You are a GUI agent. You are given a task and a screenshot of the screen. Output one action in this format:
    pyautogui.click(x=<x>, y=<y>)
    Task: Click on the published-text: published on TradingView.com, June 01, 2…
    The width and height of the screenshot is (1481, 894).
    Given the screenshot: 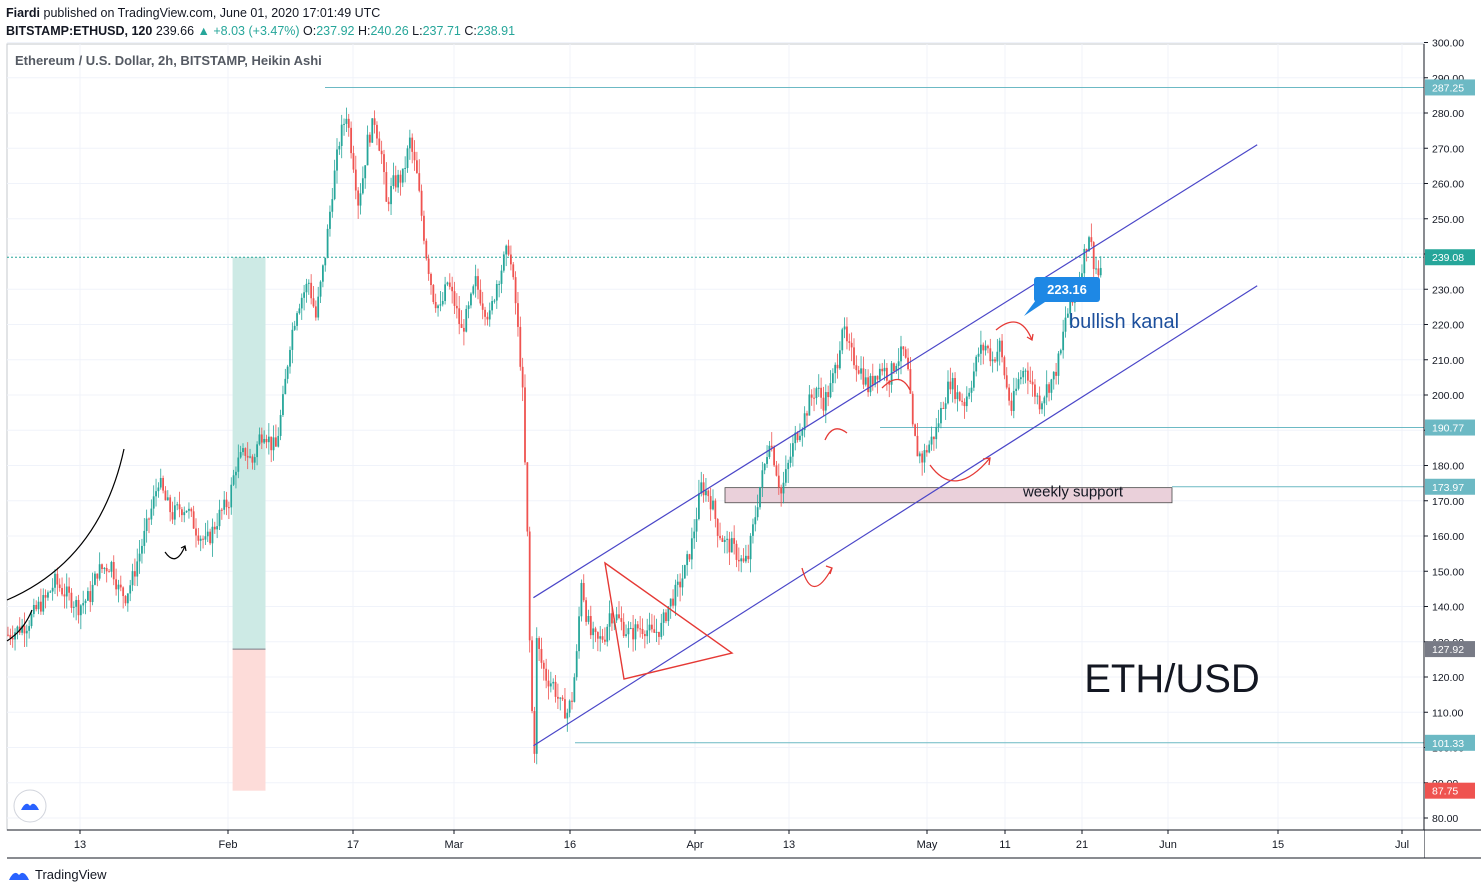 What is the action you would take?
    pyautogui.click(x=212, y=13)
    